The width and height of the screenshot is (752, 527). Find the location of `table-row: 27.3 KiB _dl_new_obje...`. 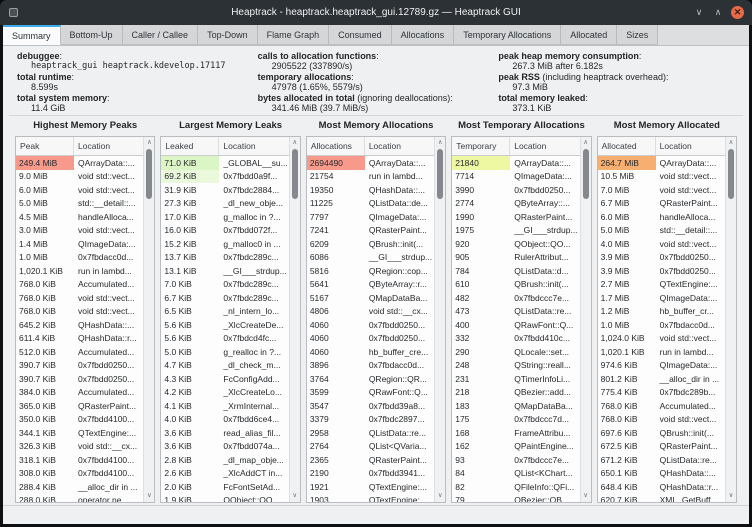

table-row: 27.3 KiB _dl_new_obje... is located at coordinates (225, 203).